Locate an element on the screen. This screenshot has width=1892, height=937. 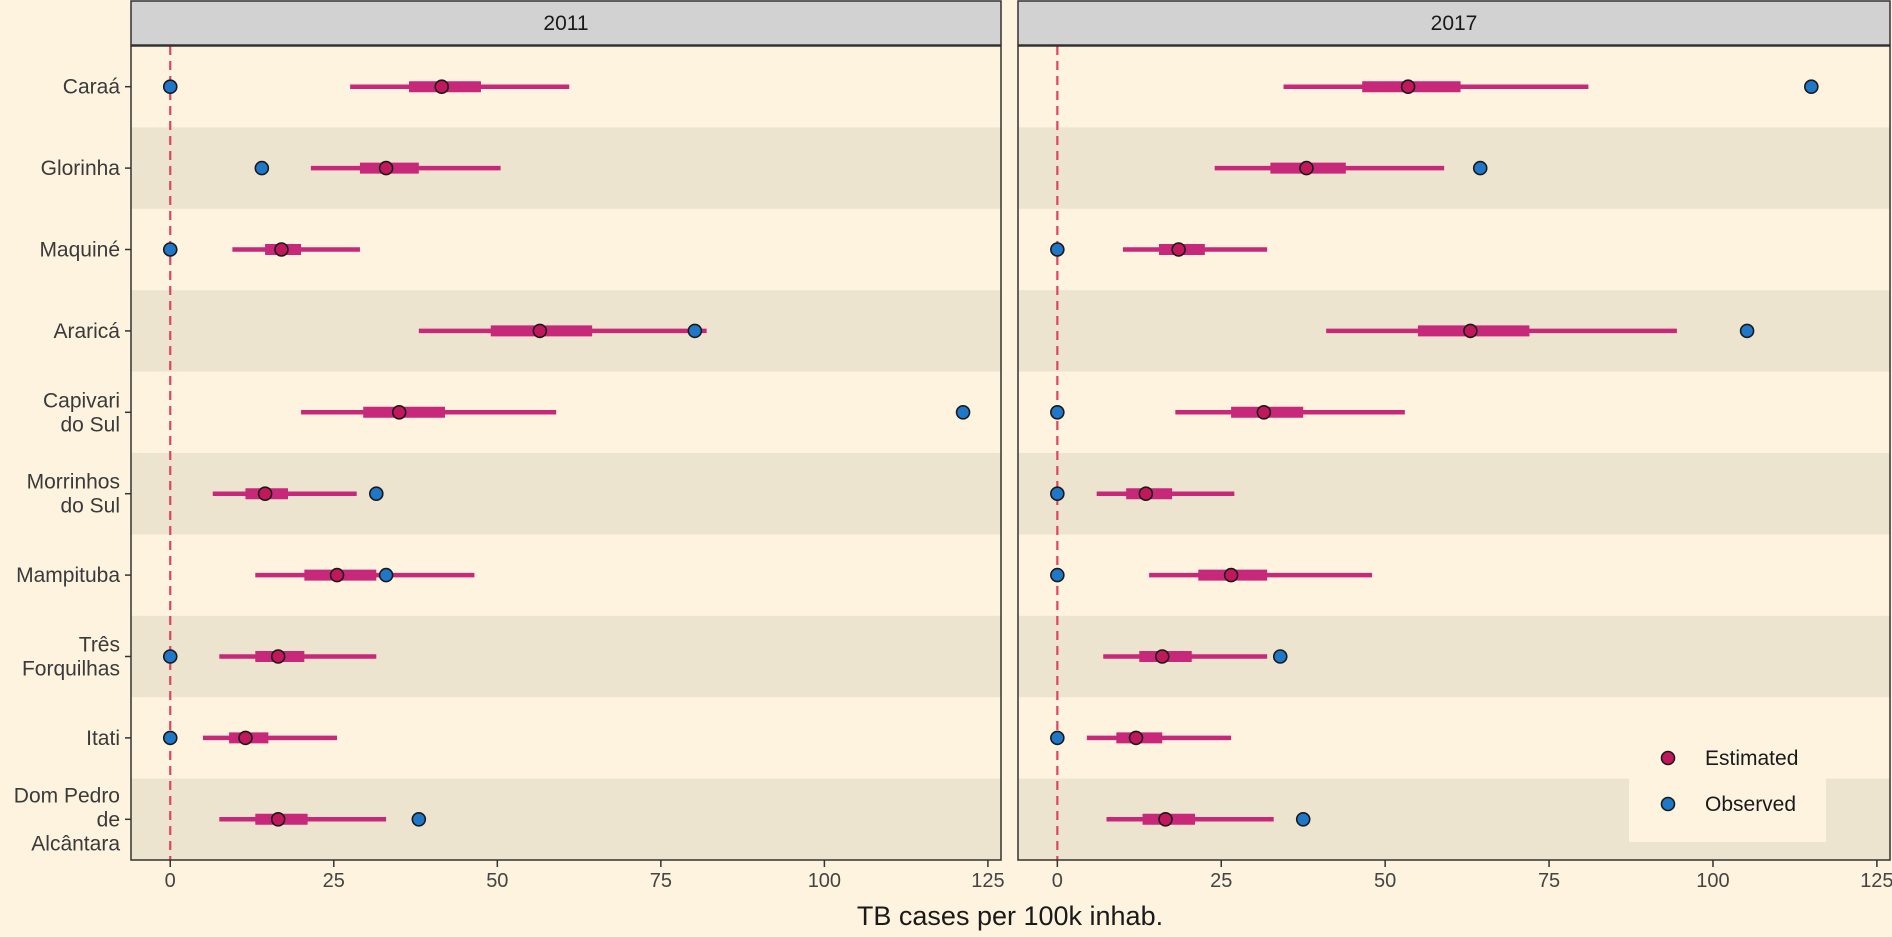
legend-estimated-label: Estimated is located at coordinates (1751, 758).